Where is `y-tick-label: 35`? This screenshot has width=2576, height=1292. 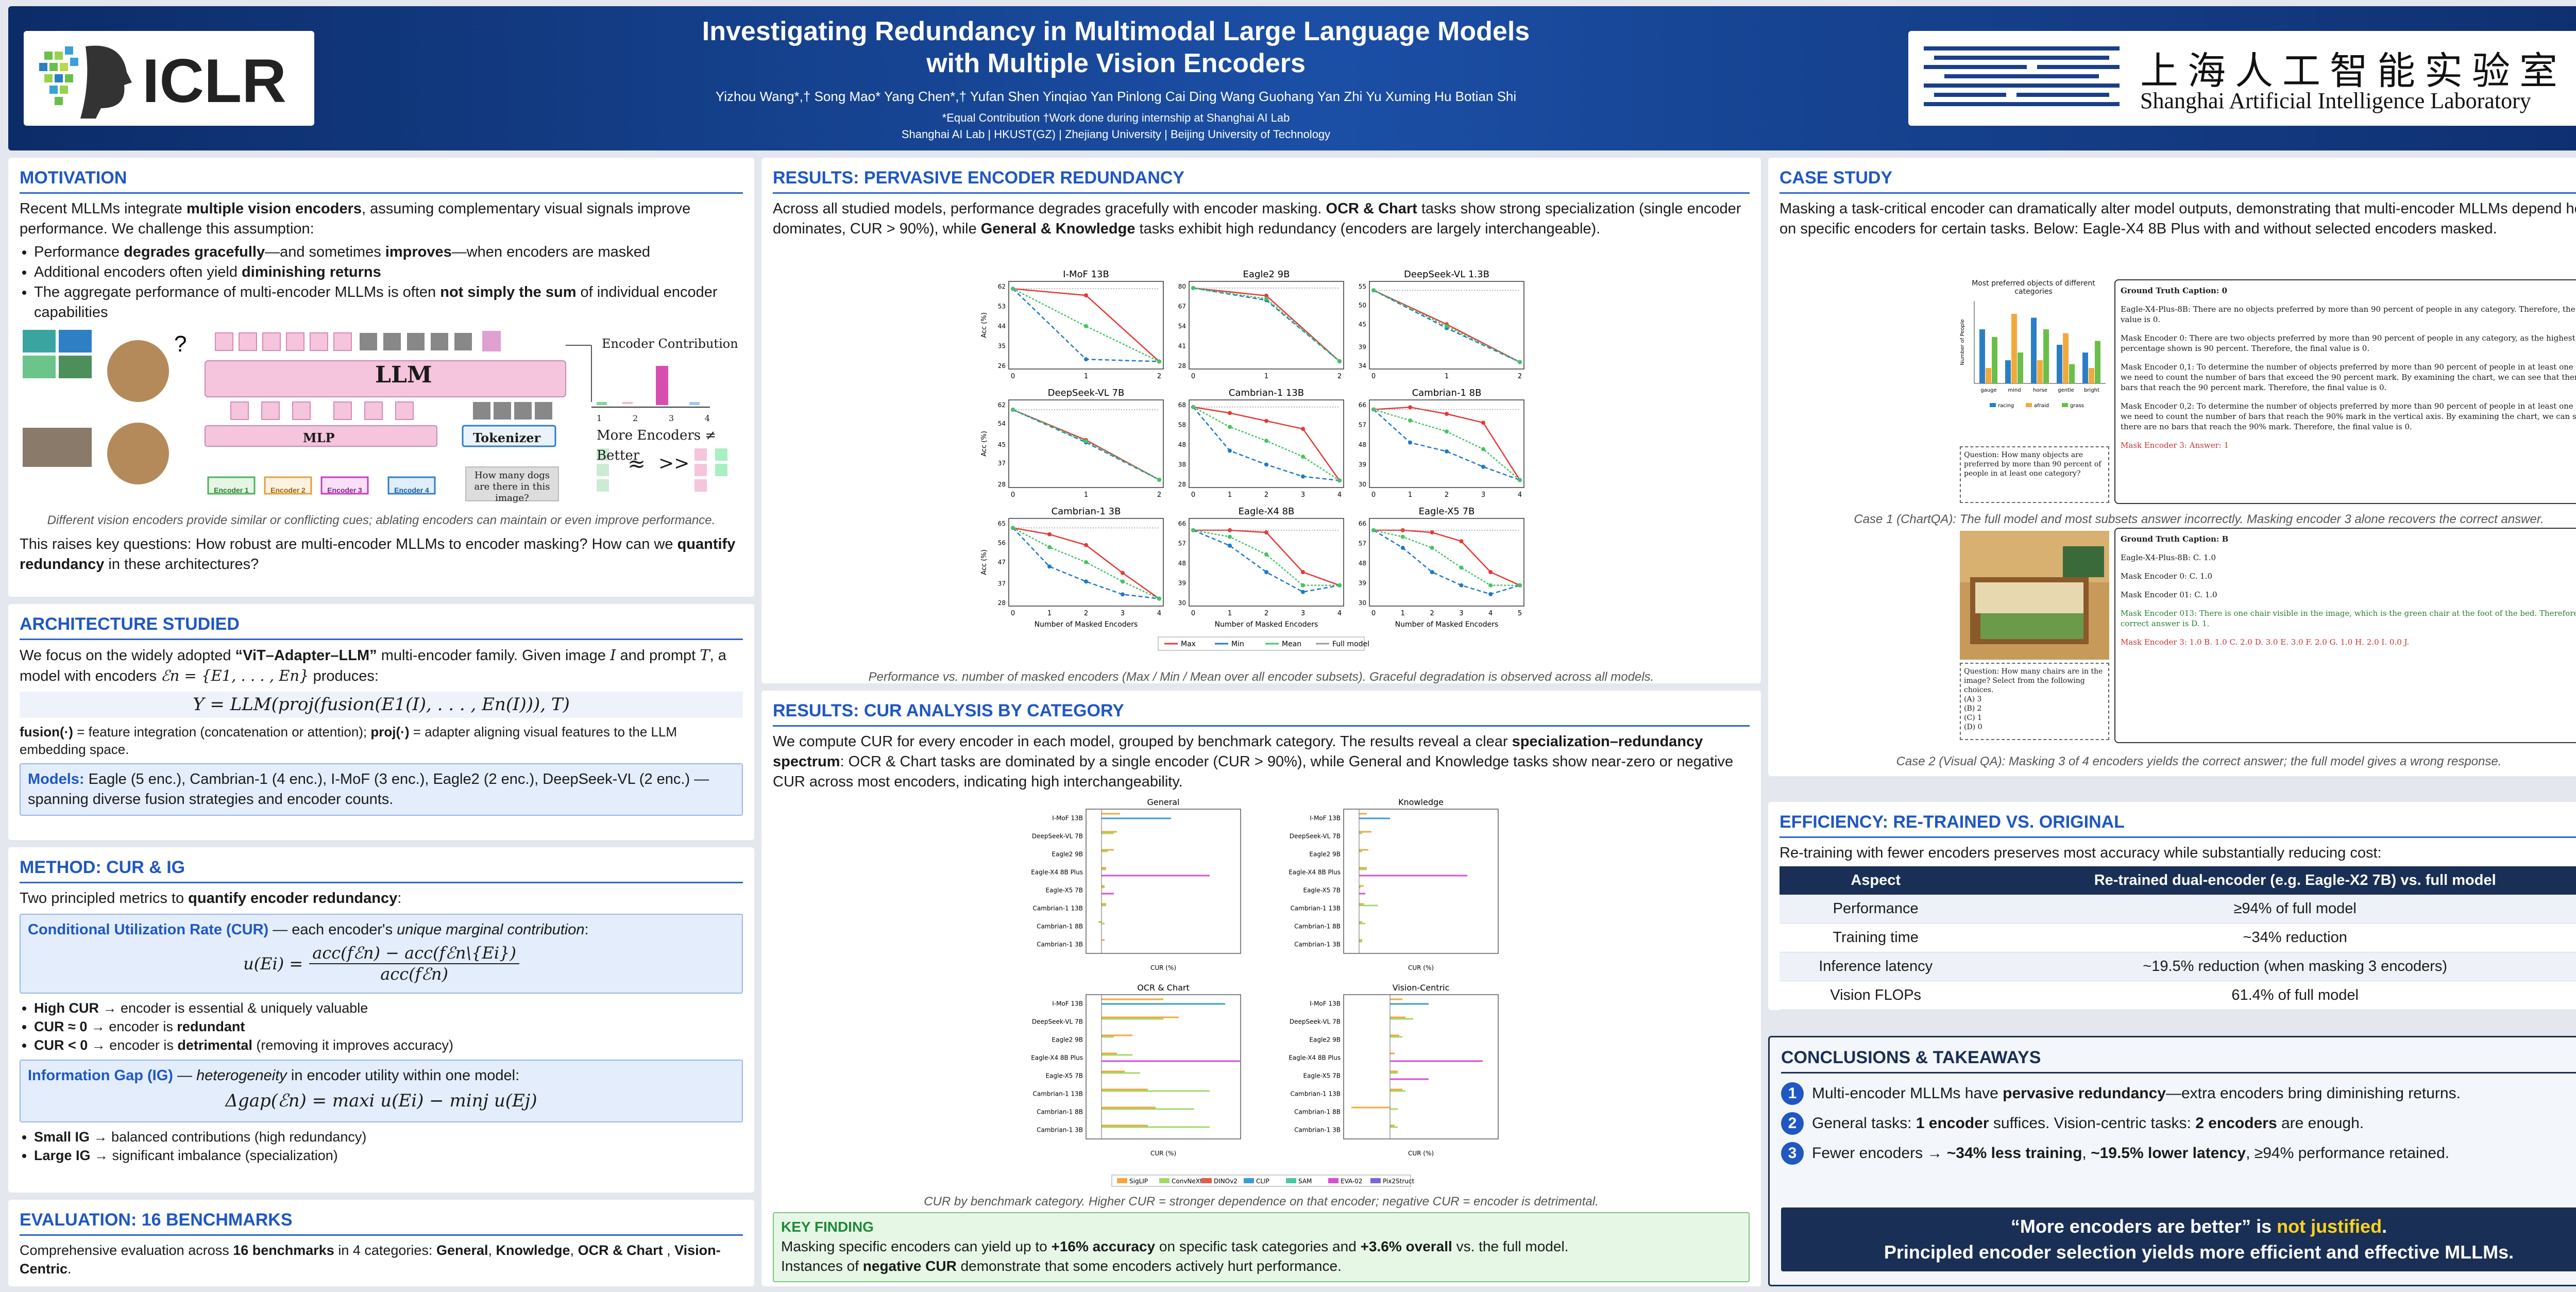 y-tick-label: 35 is located at coordinates (1002, 346).